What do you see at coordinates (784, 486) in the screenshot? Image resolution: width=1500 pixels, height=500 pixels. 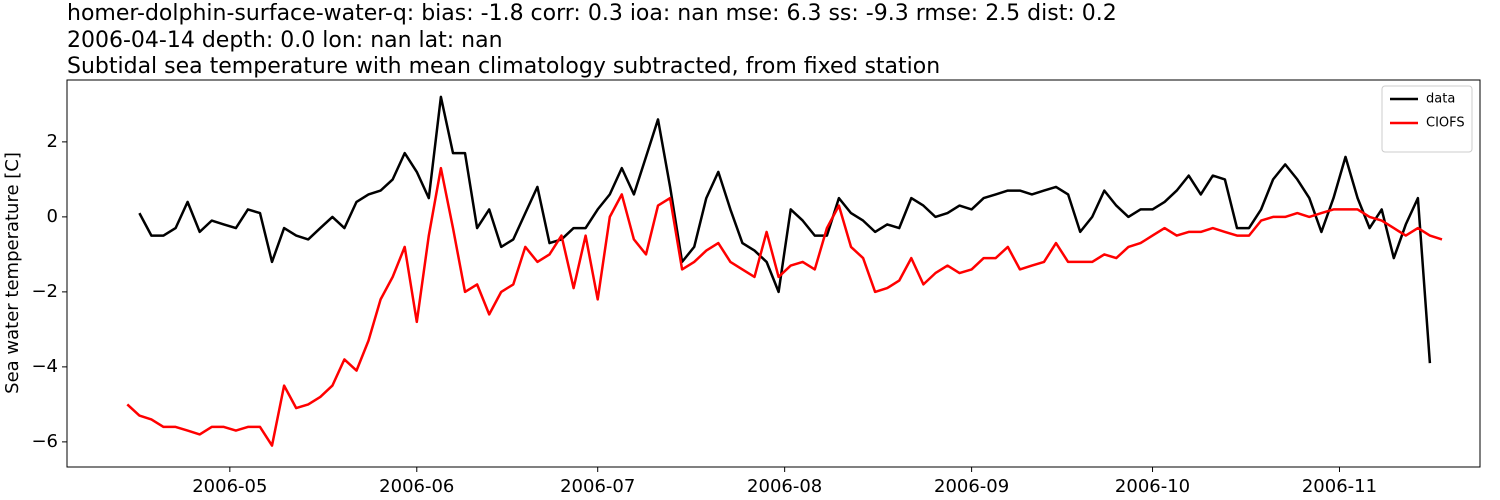 I see `x-tick-label: 2006-08` at bounding box center [784, 486].